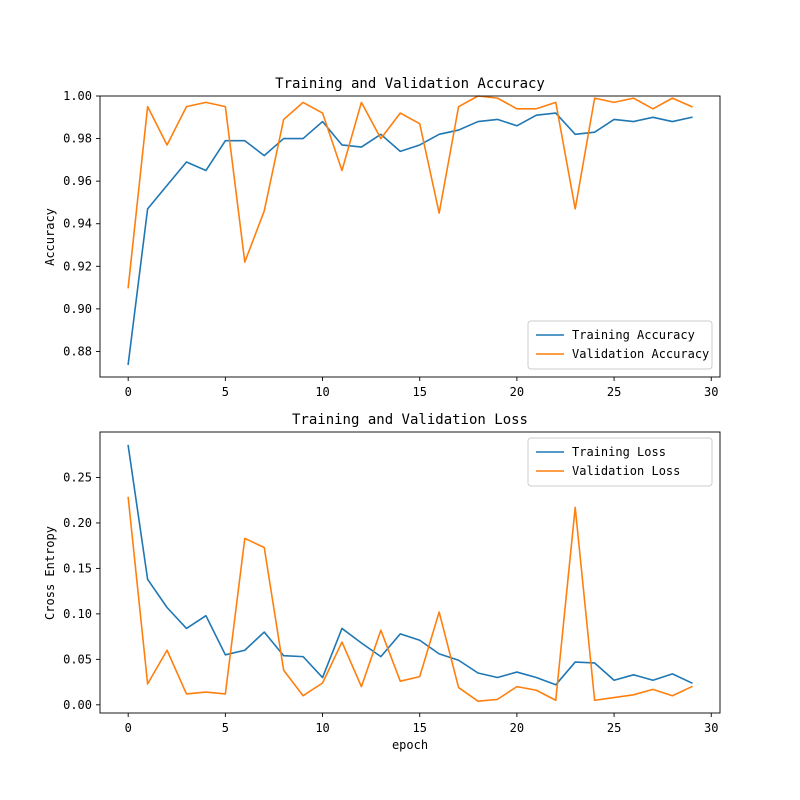 The width and height of the screenshot is (800, 800). I want to click on accuracy-y-tick-label: 0.90, so click(77, 309).